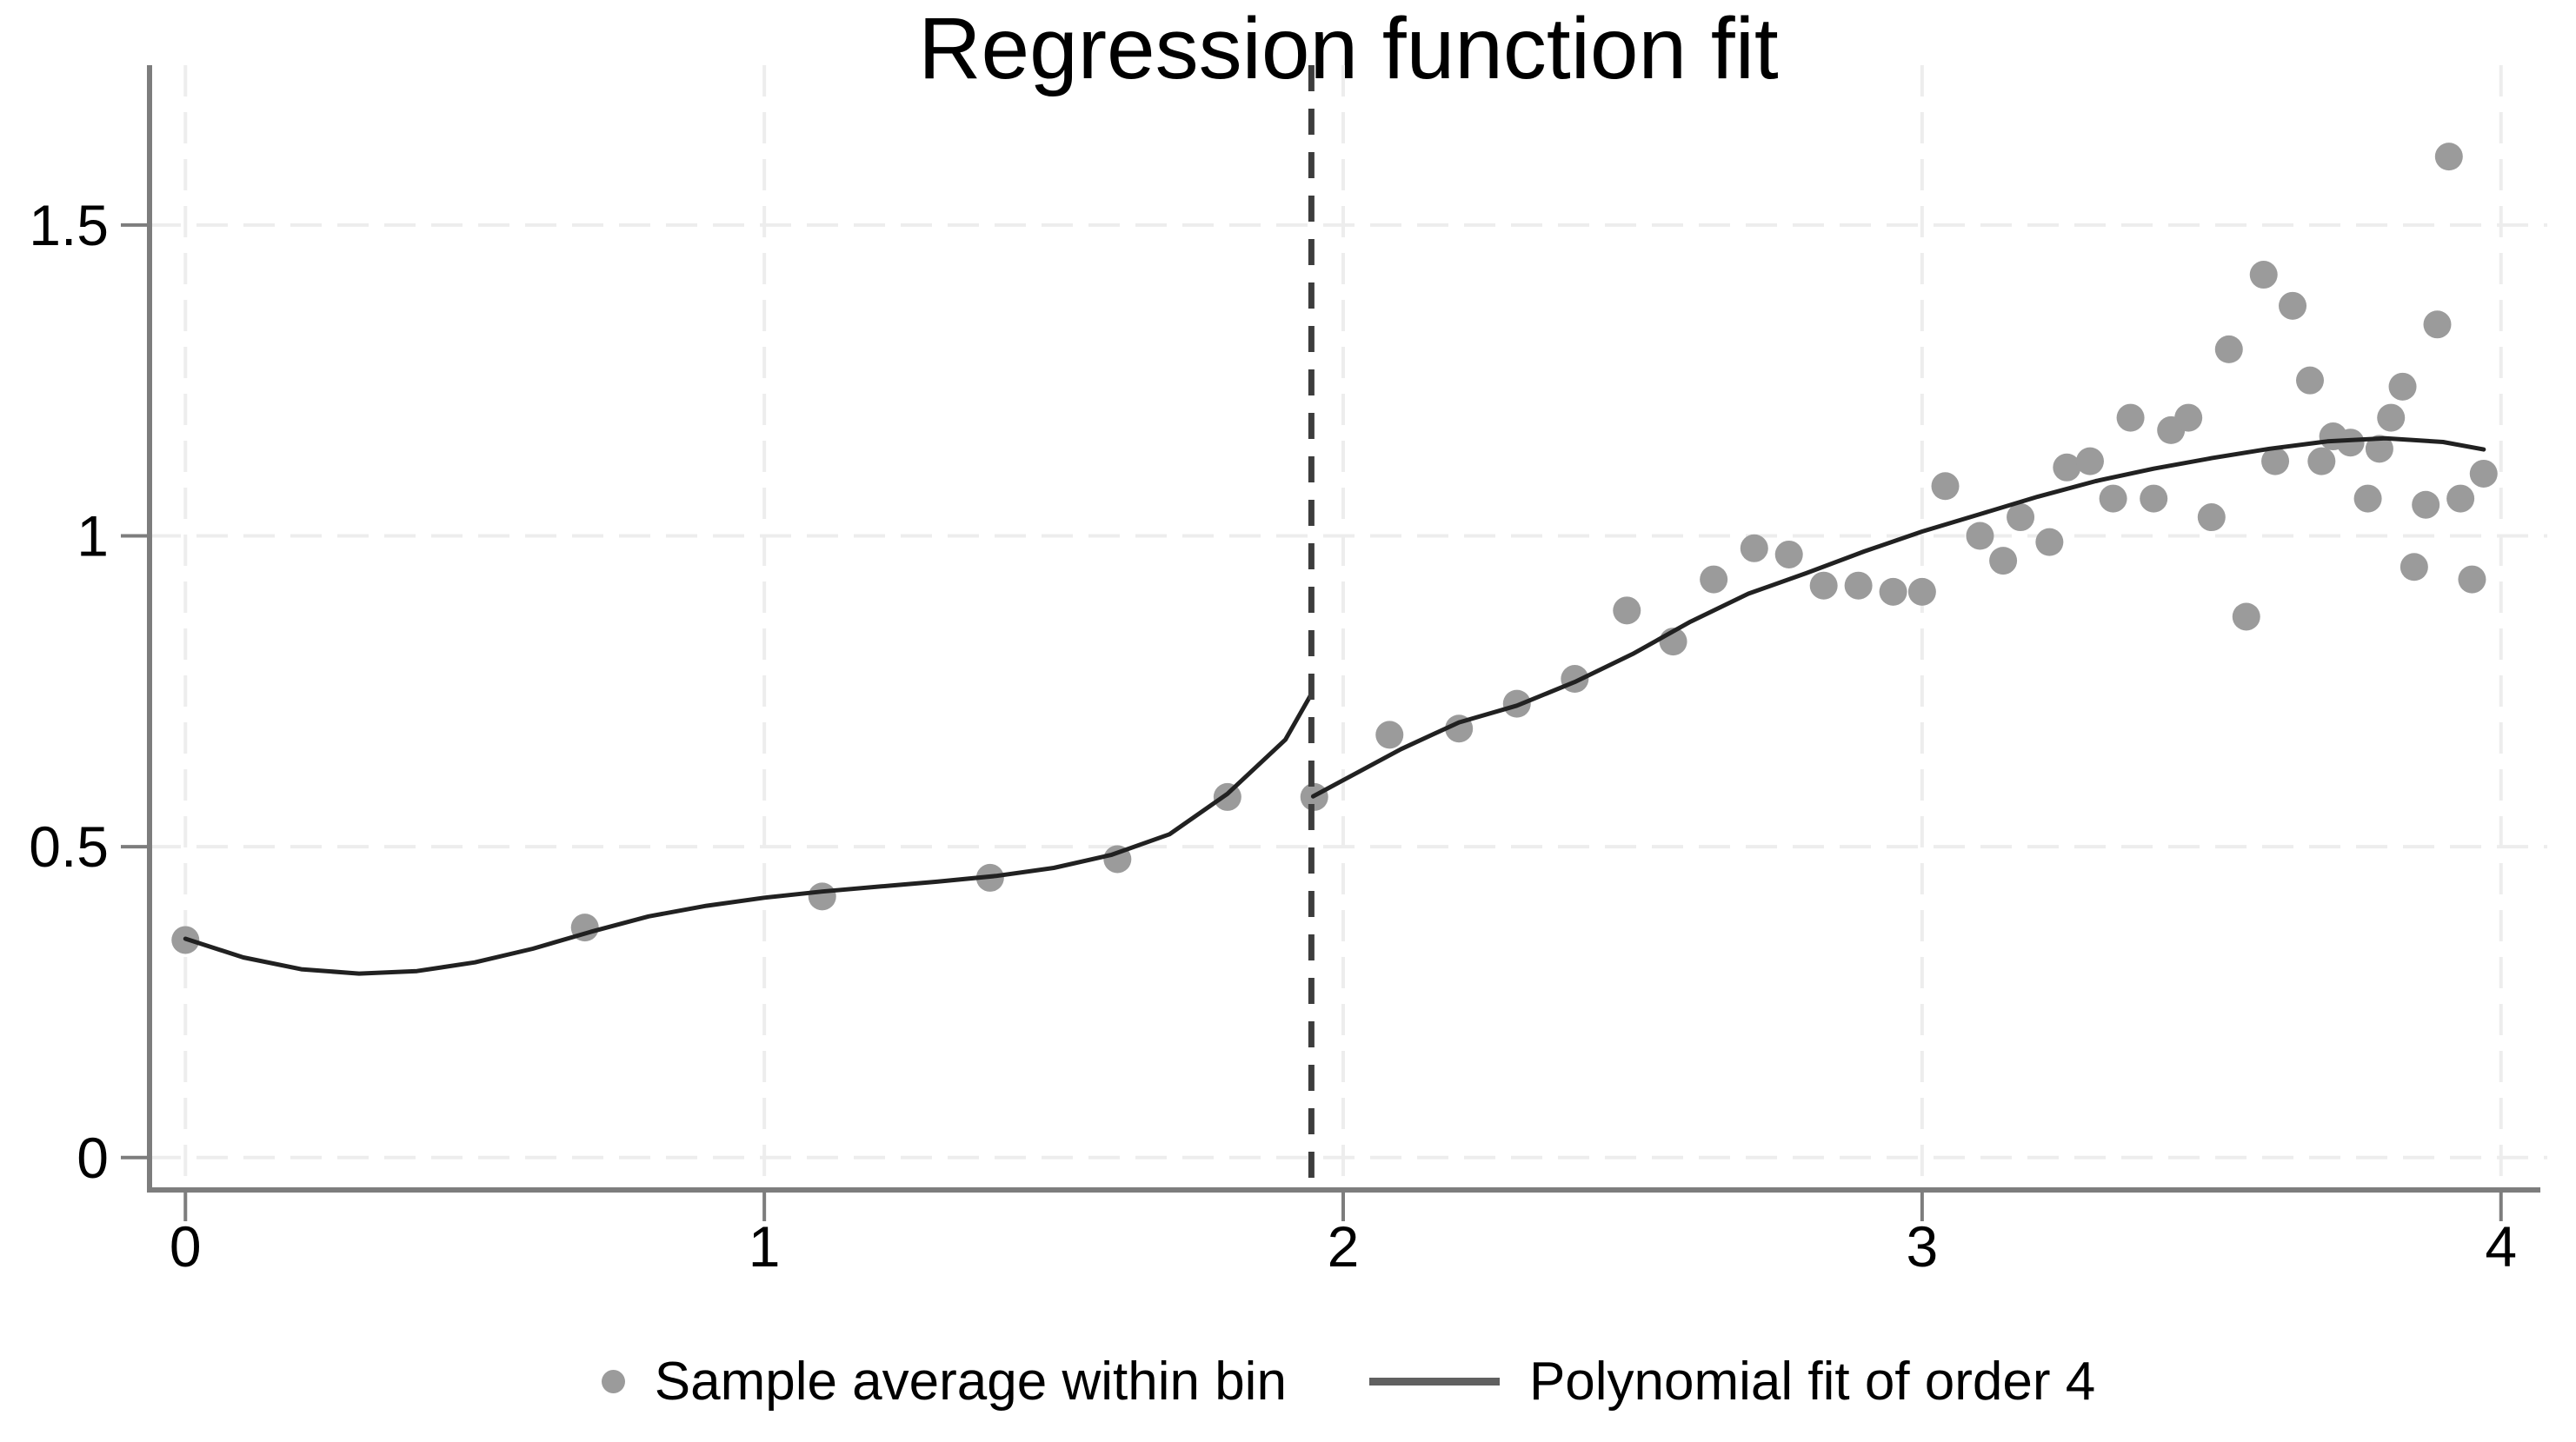 The image size is (2576, 1442). Describe the element at coordinates (748, 834) in the screenshot. I see `fit-line-left` at that location.